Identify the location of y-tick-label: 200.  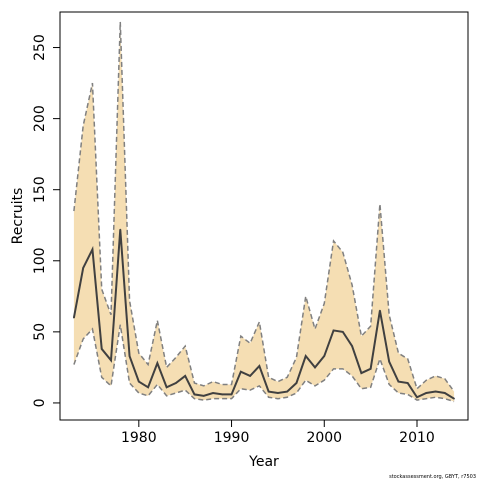
(40, 118).